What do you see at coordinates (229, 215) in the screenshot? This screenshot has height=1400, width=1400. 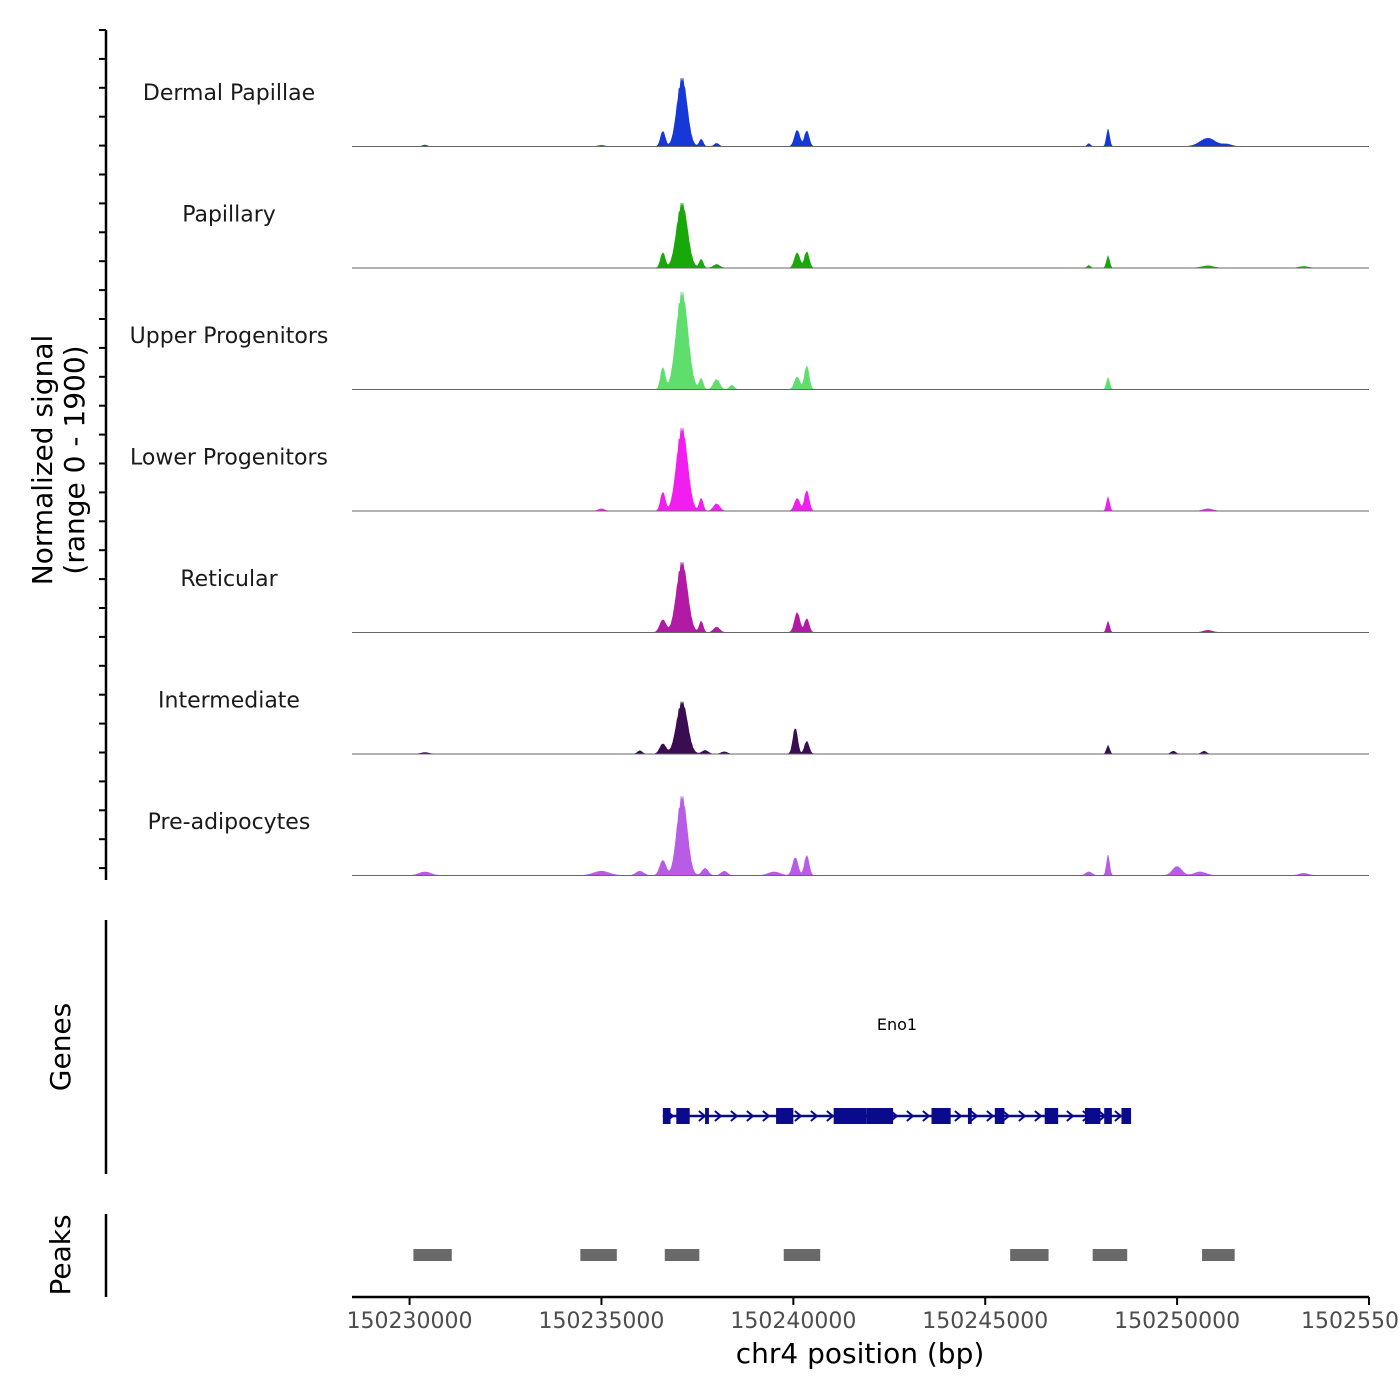 I see `coverage-track-label: Papillary` at bounding box center [229, 215].